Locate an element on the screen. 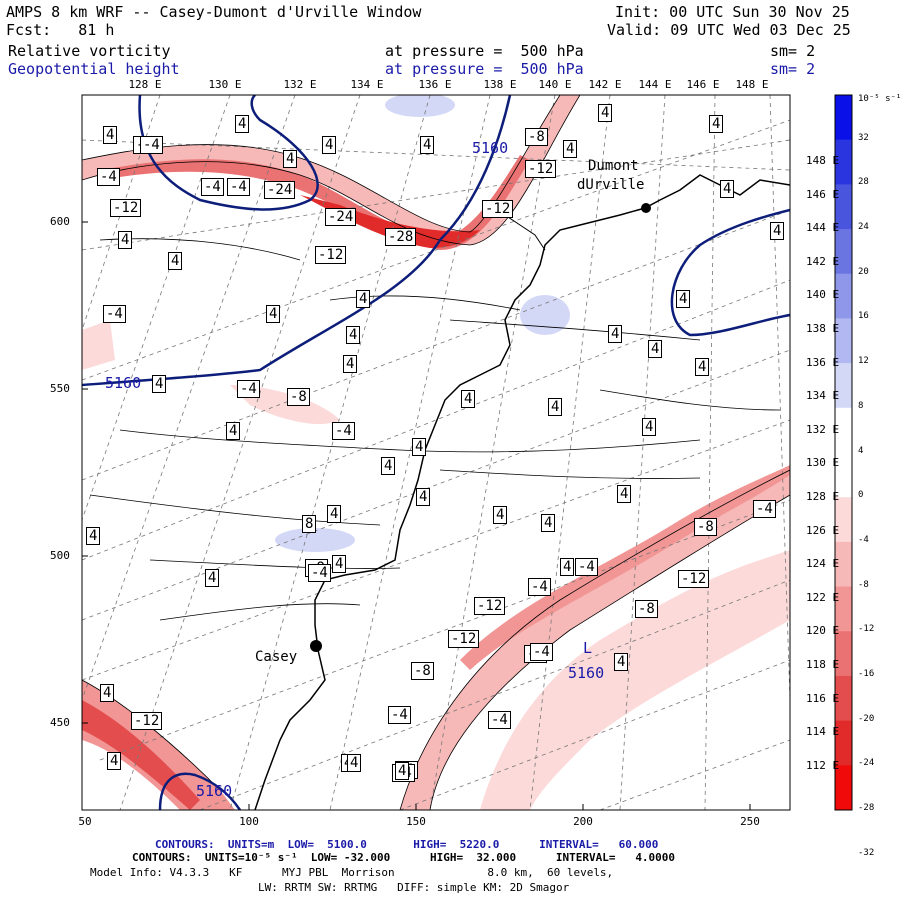 The image size is (900, 900). init-time: Init: 00 UTC Sun 30 Nov 25 is located at coordinates (732, 12).